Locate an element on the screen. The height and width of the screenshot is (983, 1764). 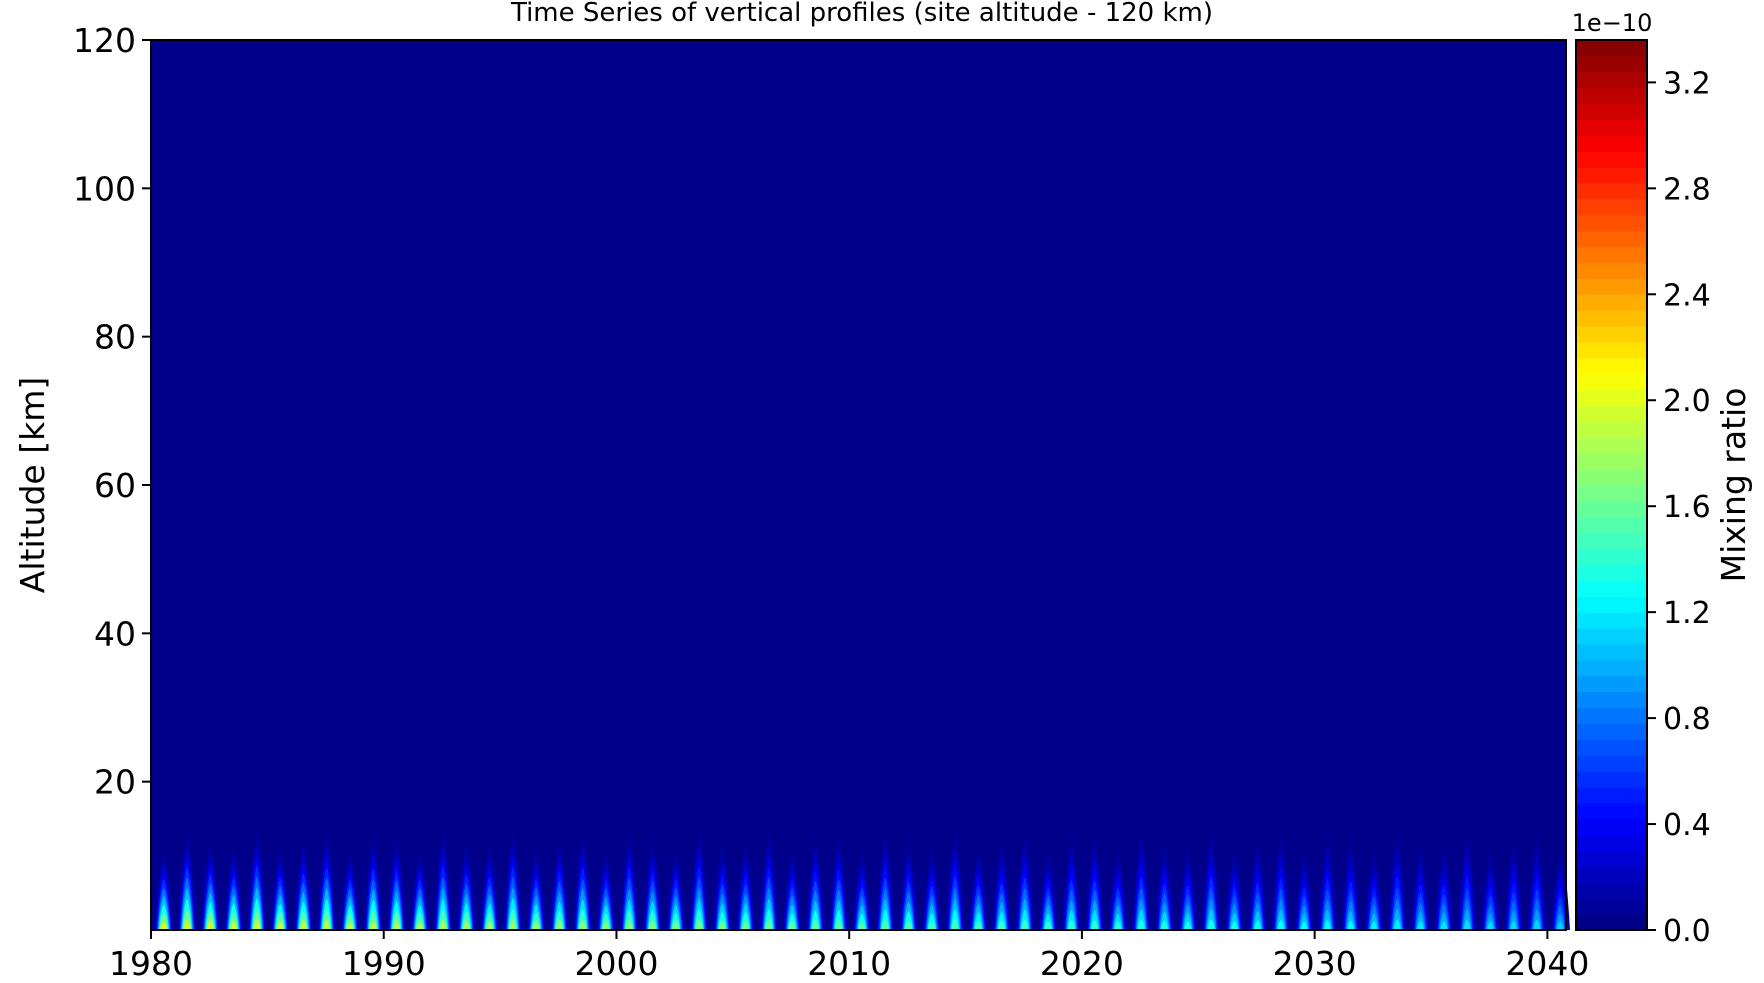
x-tick-label: 2040 is located at coordinates (1547, 963).